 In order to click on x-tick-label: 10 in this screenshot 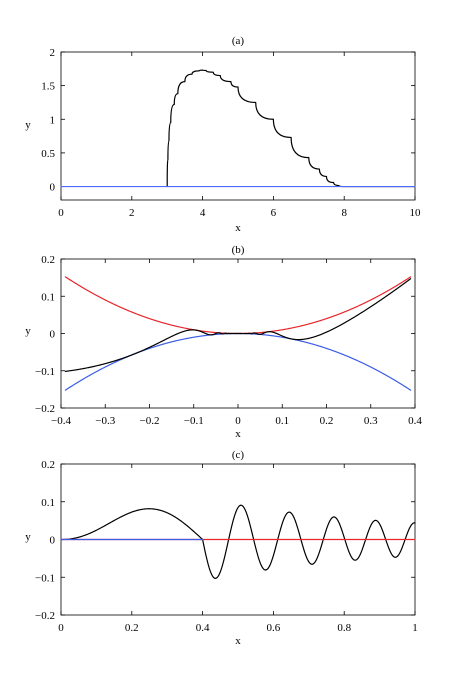, I will do `click(416, 213)`.